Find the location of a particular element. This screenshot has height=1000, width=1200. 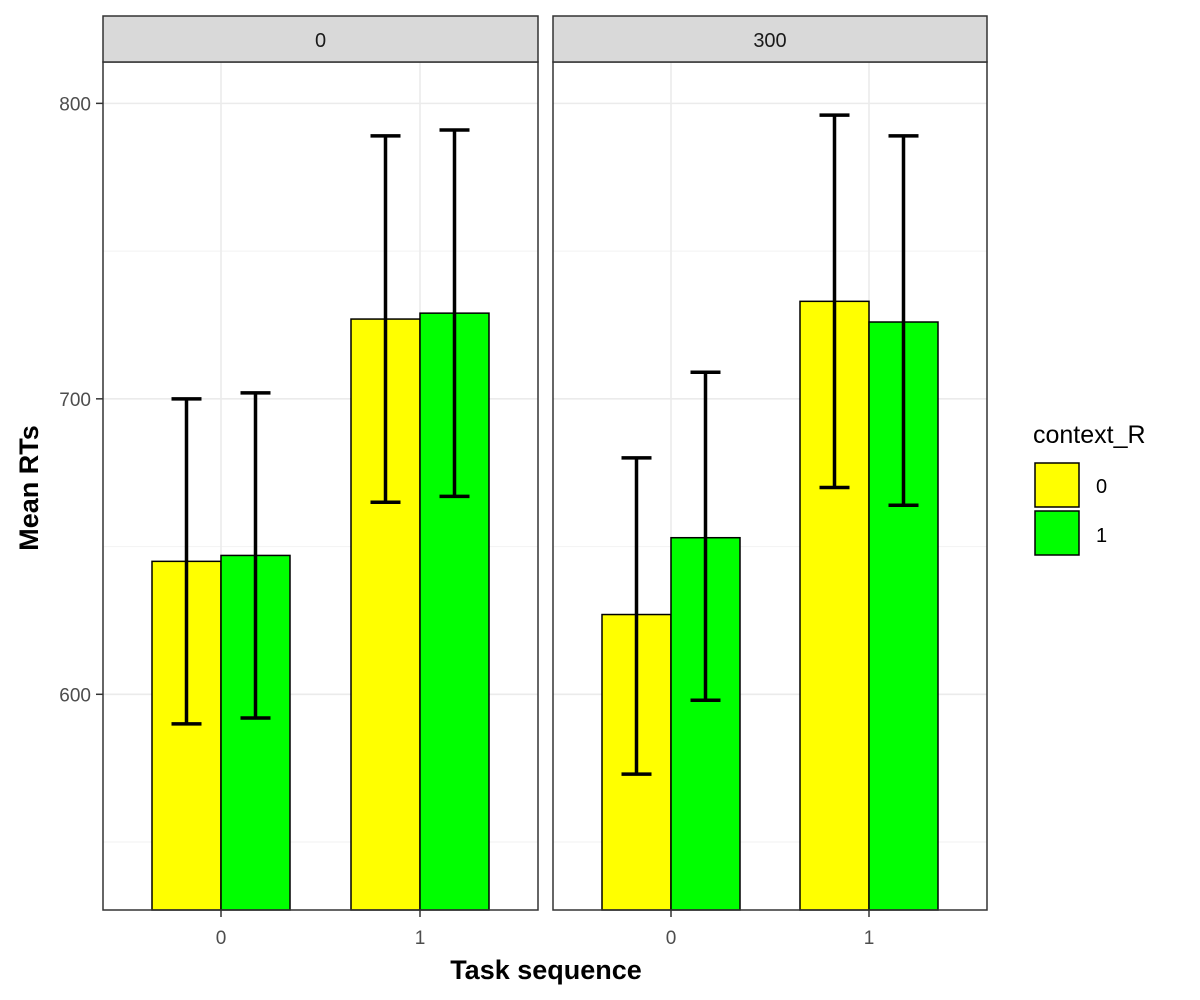

x-axis-title: Task sequence is located at coordinates (546, 970).